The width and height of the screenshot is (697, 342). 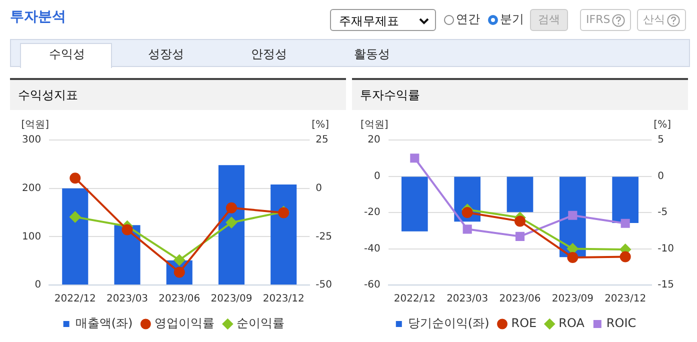 I want to click on chart-title: 투자수익률, so click(x=520, y=95).